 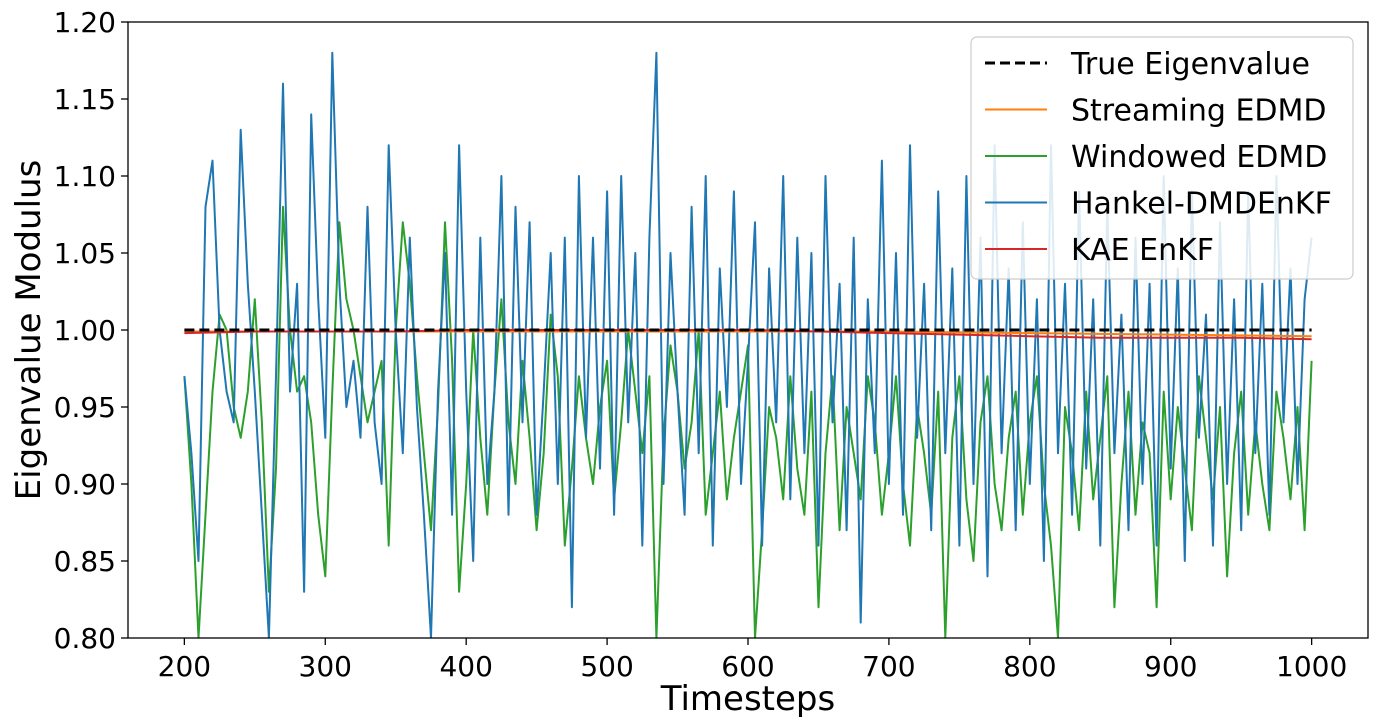 I want to click on y-tick-label: 0.80, so click(x=85, y=638).